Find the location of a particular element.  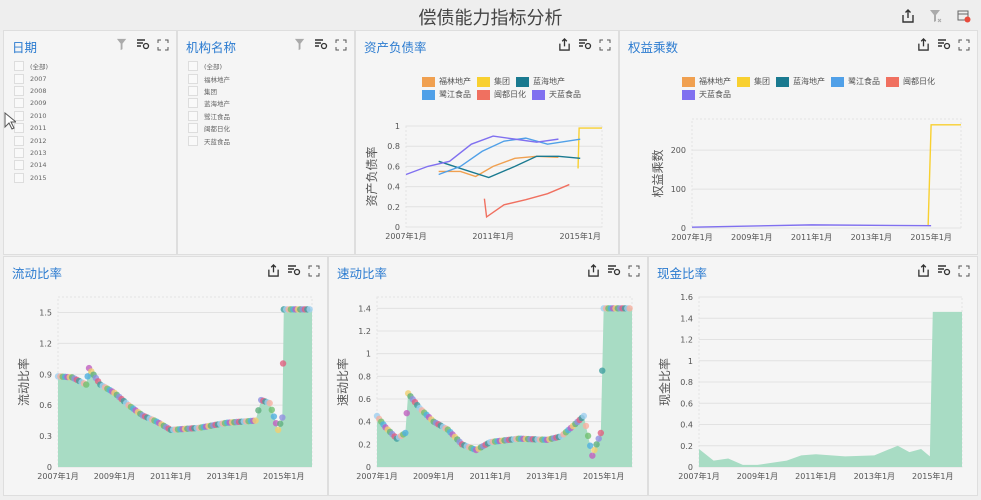

filter-option: 2015 is located at coordinates (31, 178).